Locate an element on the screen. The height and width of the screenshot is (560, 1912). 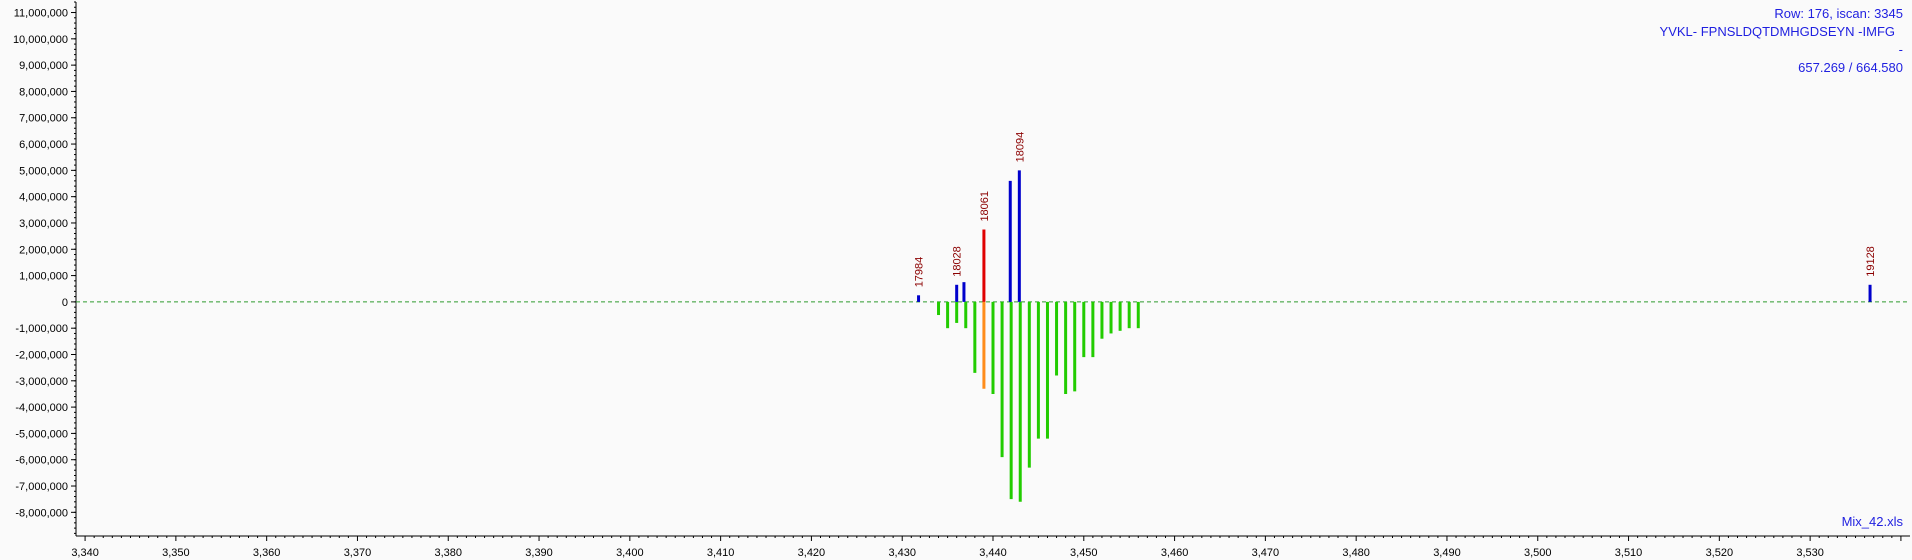
y-tick-label: -6,000,000 is located at coordinates (41, 461).